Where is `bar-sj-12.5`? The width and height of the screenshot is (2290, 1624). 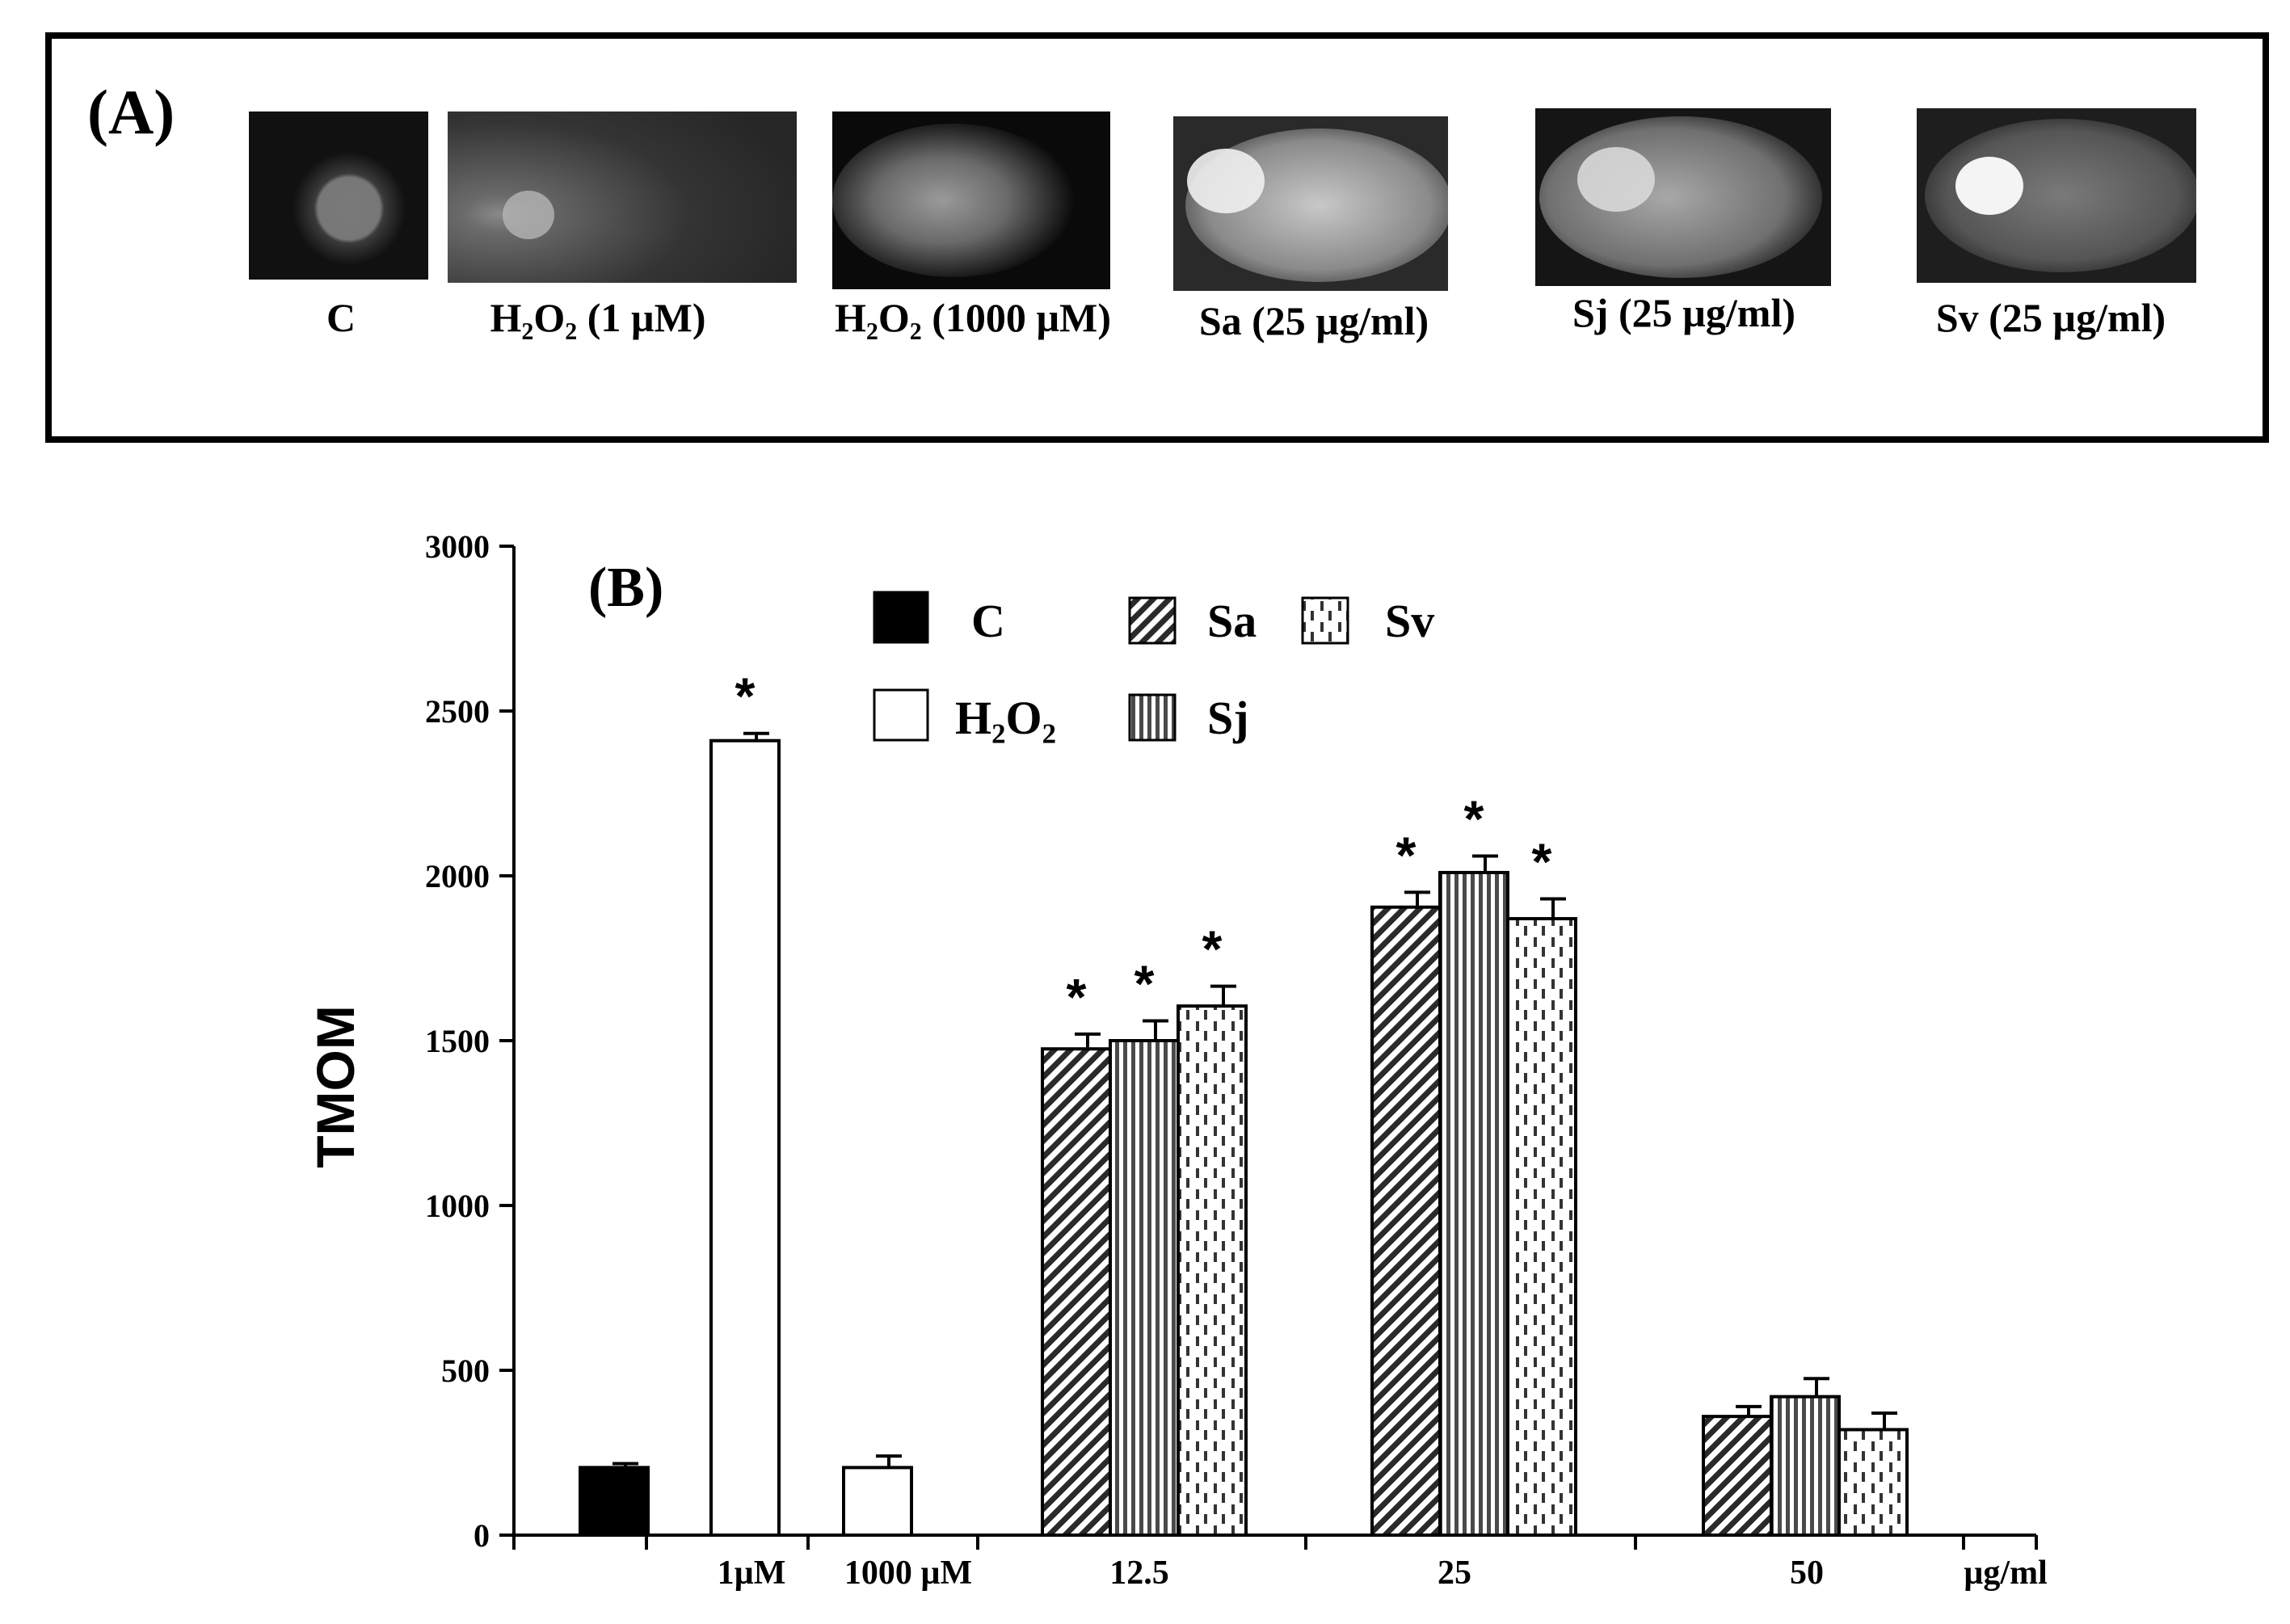
bar-sj-12.5 is located at coordinates (1144, 1288).